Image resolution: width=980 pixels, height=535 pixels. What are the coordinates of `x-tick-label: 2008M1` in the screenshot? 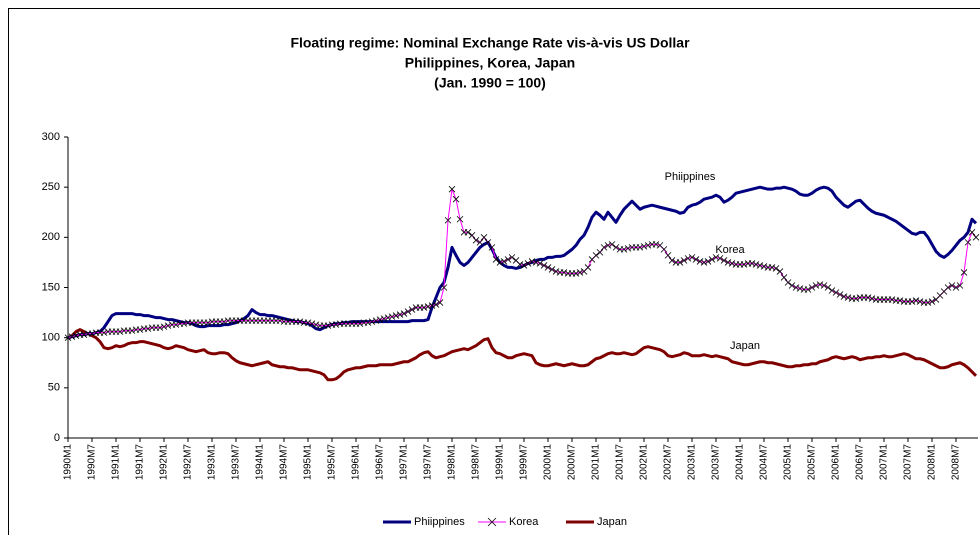 It's located at (932, 462).